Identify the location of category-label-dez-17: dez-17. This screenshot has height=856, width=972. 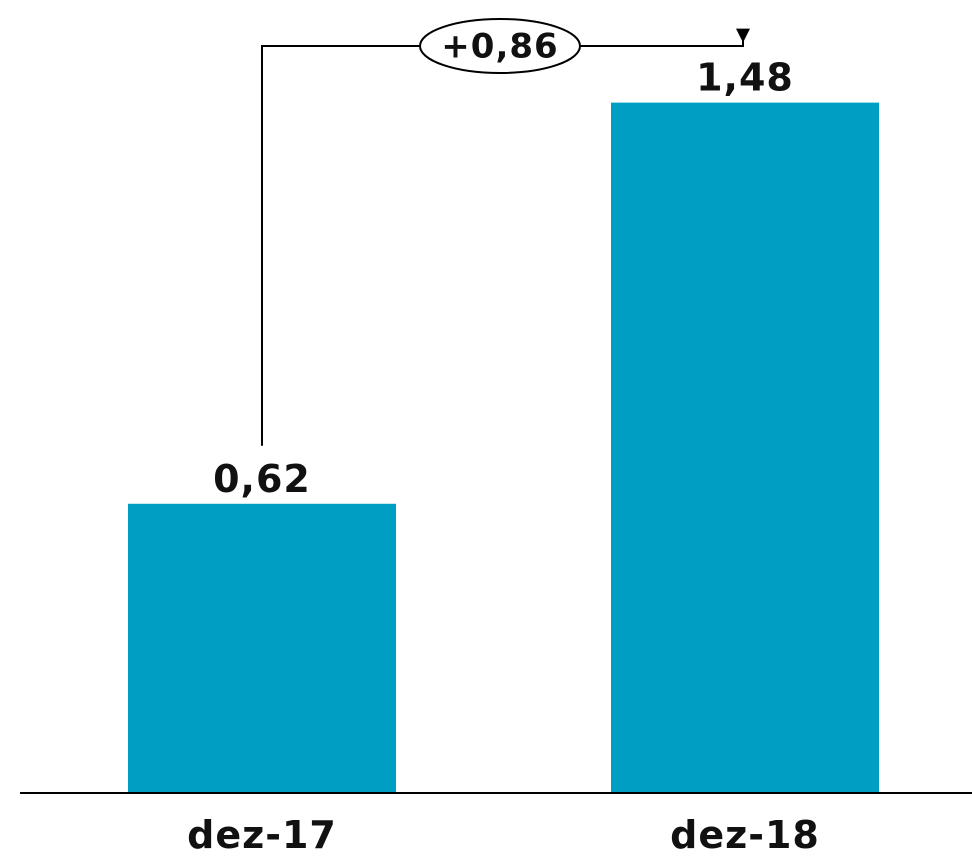
(262, 834).